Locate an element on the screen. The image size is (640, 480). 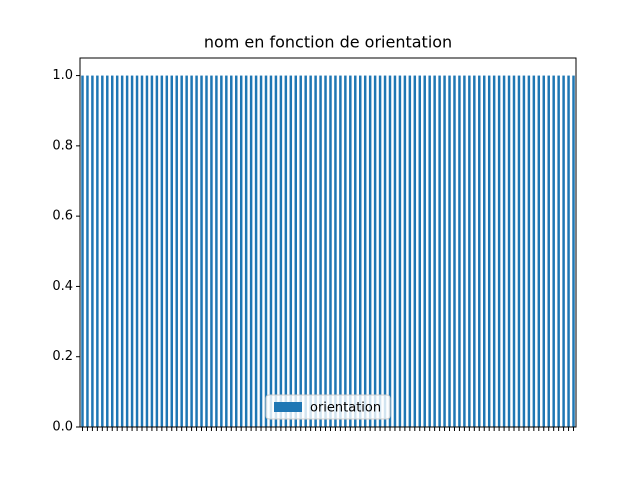
chart-title: nom en fonction de orientation is located at coordinates (328, 42).